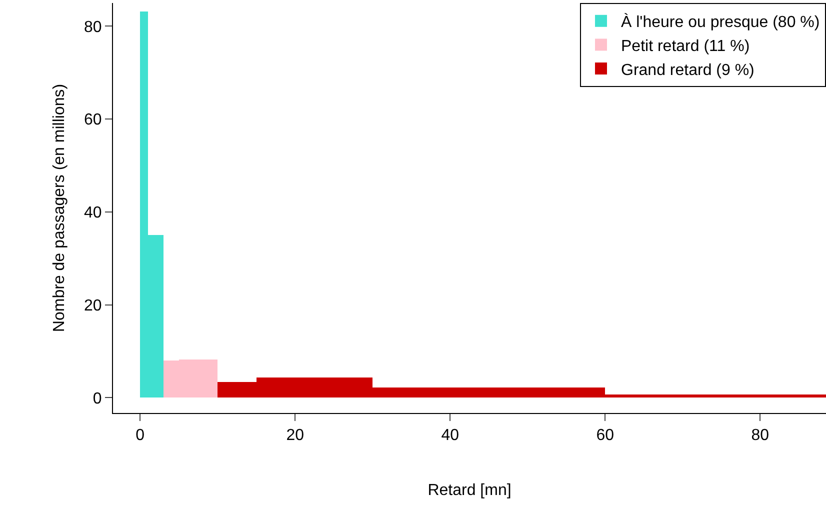 The width and height of the screenshot is (826, 511). Describe the element at coordinates (687, 70) in the screenshot. I see `legend-label: Grand retard (9 %)` at that location.